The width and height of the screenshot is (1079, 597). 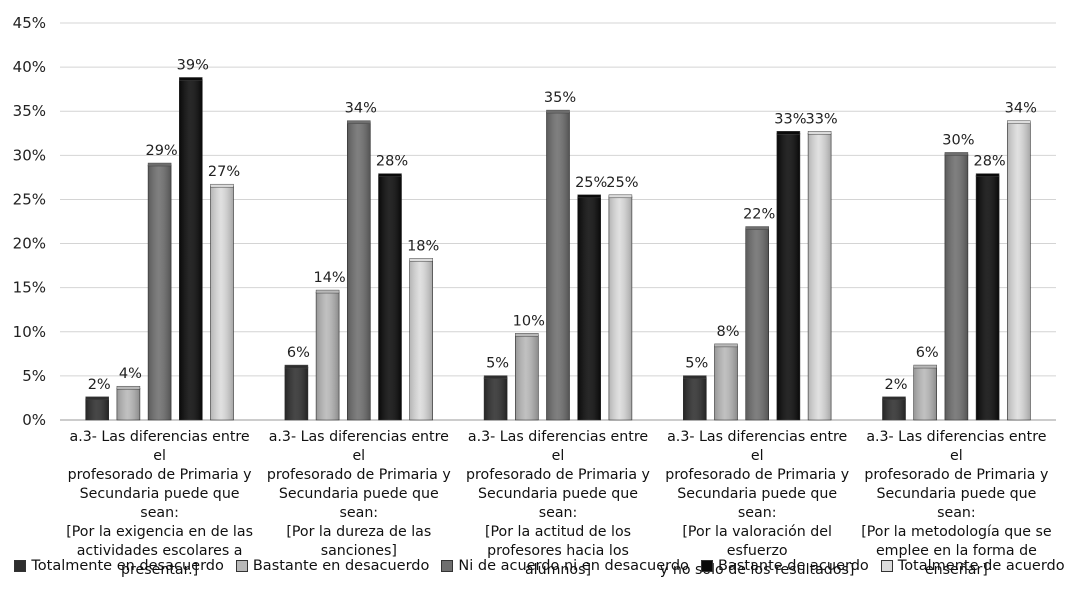 I want to click on y-tick-label: 30%, so click(x=29, y=155).